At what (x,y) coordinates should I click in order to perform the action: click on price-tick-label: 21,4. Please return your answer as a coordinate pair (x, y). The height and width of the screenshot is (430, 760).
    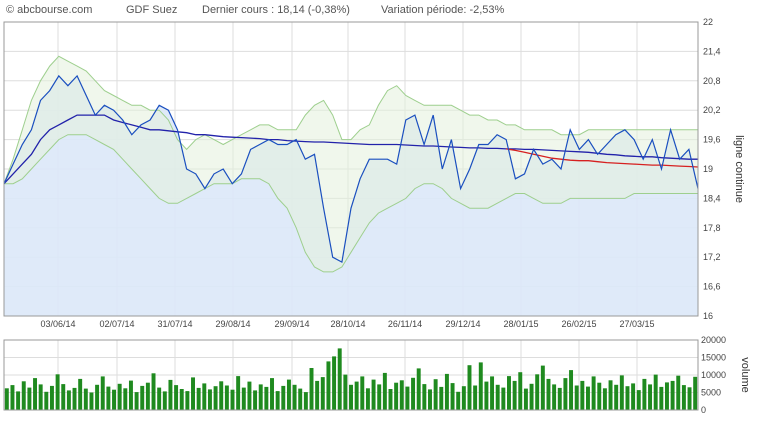
    Looking at the image, I should click on (712, 51).